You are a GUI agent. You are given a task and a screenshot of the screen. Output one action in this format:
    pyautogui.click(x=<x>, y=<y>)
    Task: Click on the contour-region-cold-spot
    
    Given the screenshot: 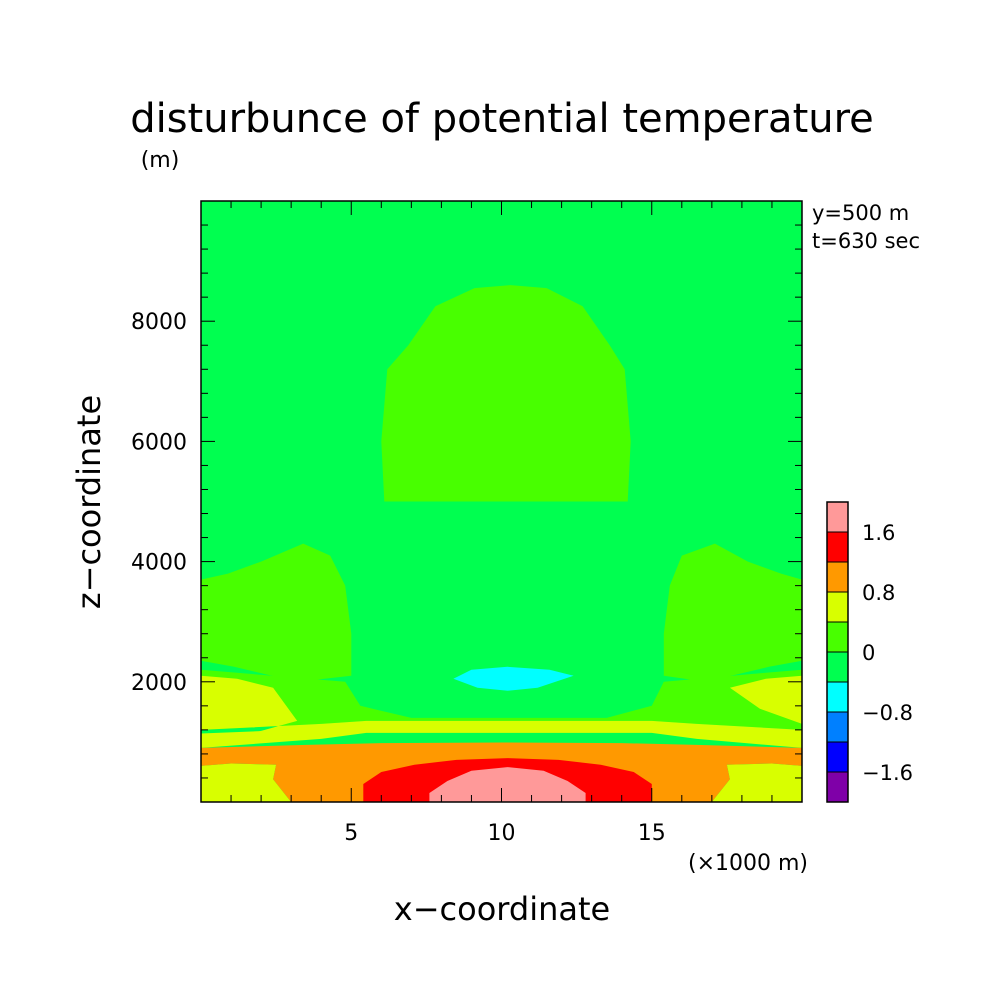 What is the action you would take?
    pyautogui.click(x=513, y=678)
    